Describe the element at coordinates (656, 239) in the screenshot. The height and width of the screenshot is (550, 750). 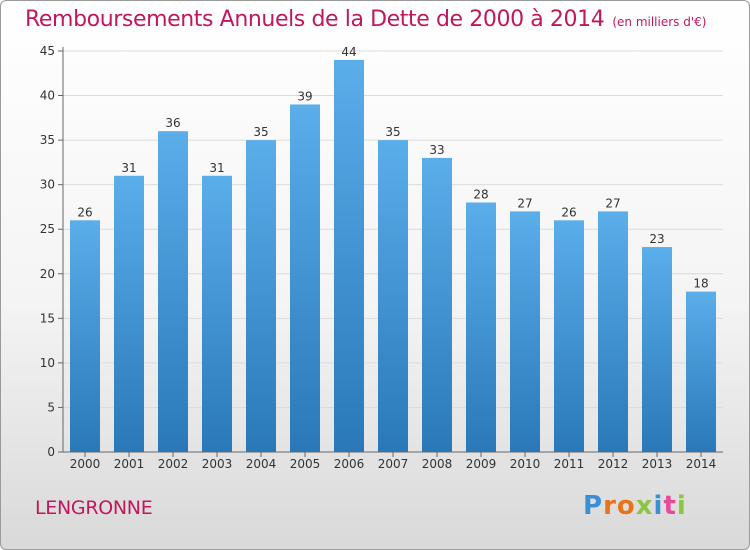
I see `value-label-2013: 23` at that location.